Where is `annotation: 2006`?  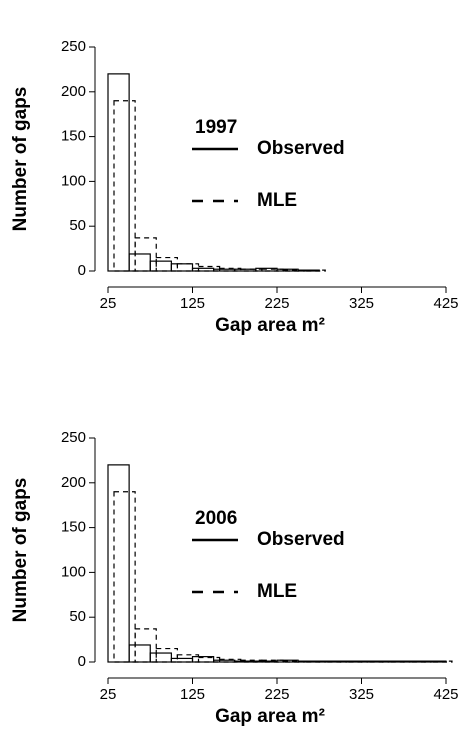 annotation: 2006 is located at coordinates (216, 518).